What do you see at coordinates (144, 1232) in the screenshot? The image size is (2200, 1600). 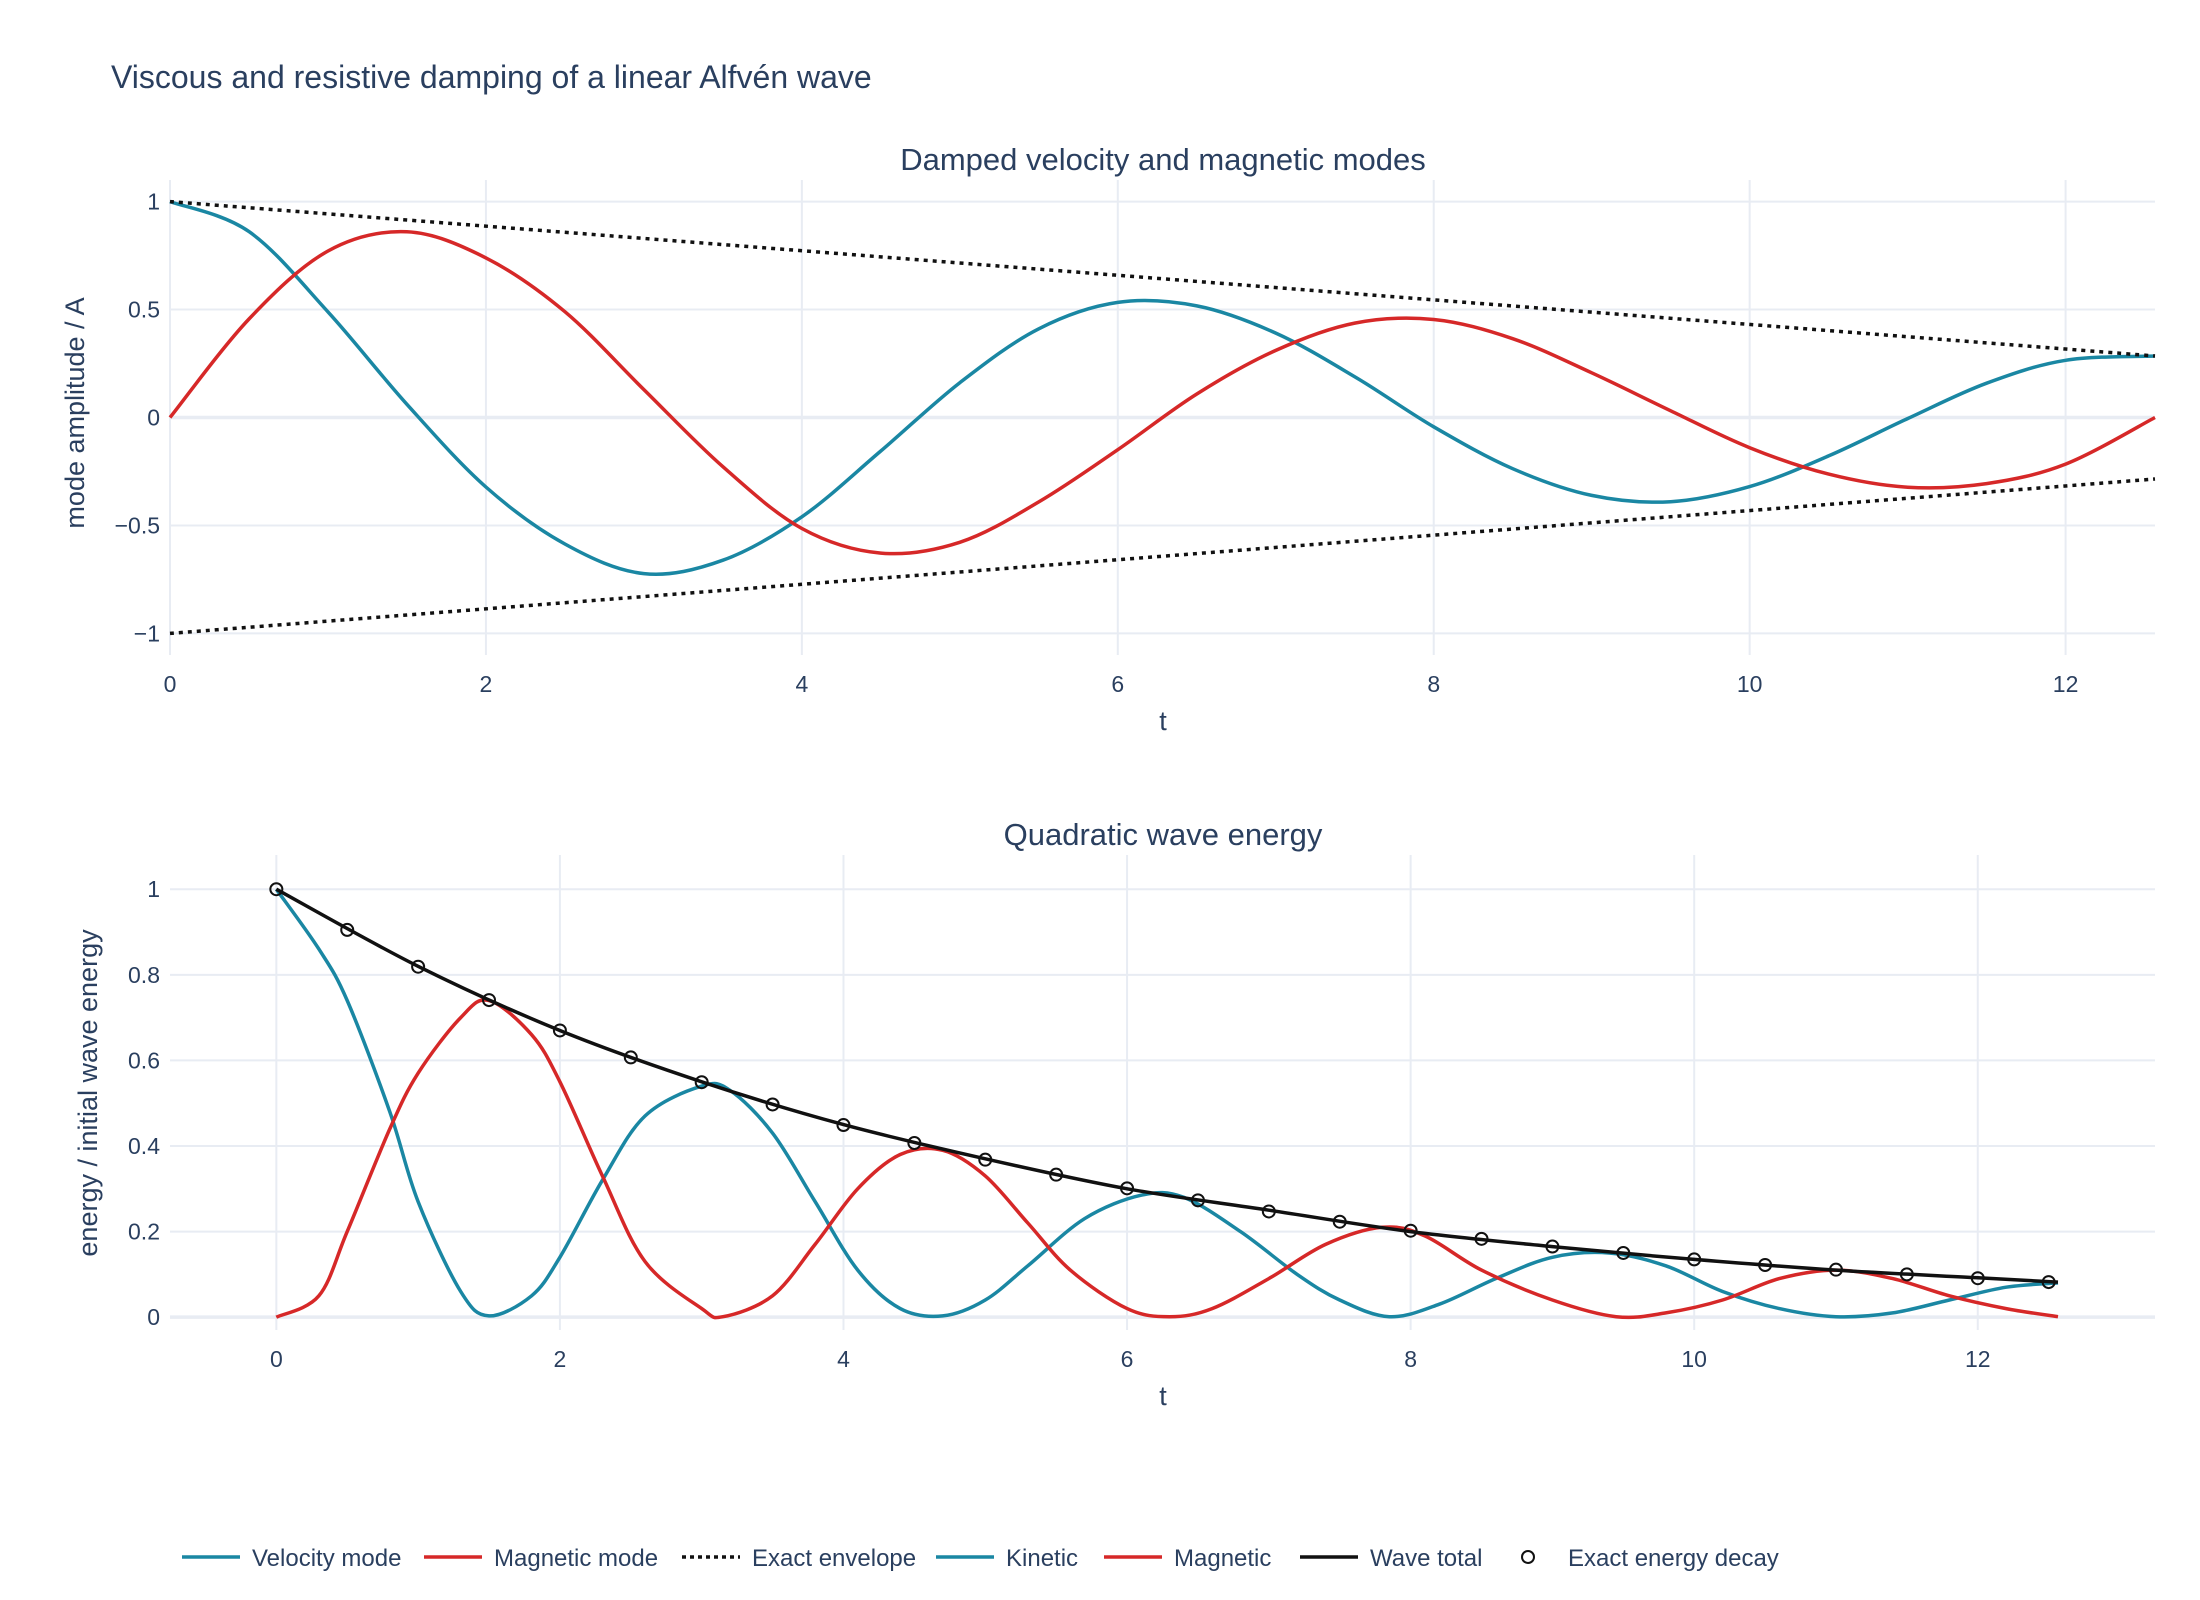 I see `p2-y-tick-label: 0.2` at bounding box center [144, 1232].